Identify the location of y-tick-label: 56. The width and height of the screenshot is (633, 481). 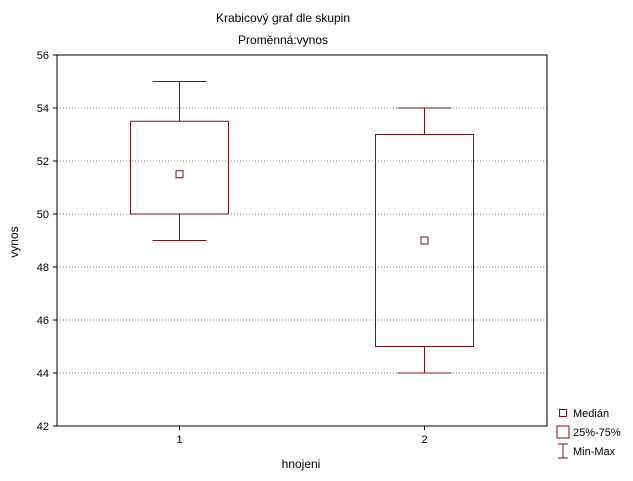
(43, 56).